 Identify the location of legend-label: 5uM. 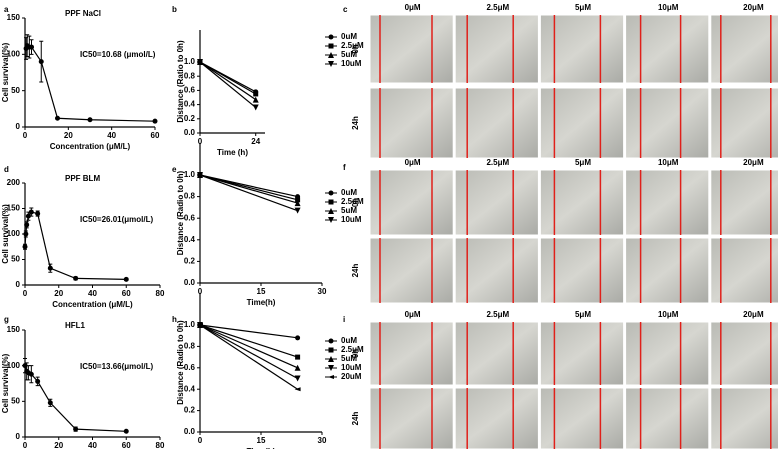
(349, 358).